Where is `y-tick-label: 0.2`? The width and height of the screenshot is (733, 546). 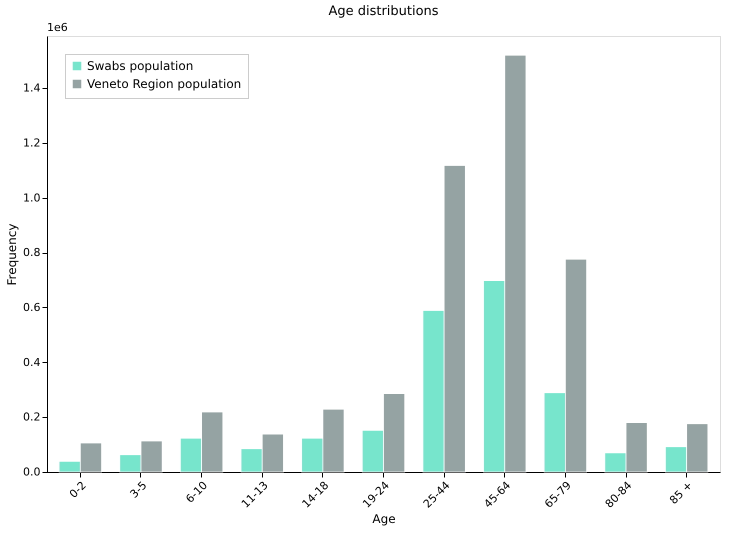
y-tick-label: 0.2 is located at coordinates (31, 417).